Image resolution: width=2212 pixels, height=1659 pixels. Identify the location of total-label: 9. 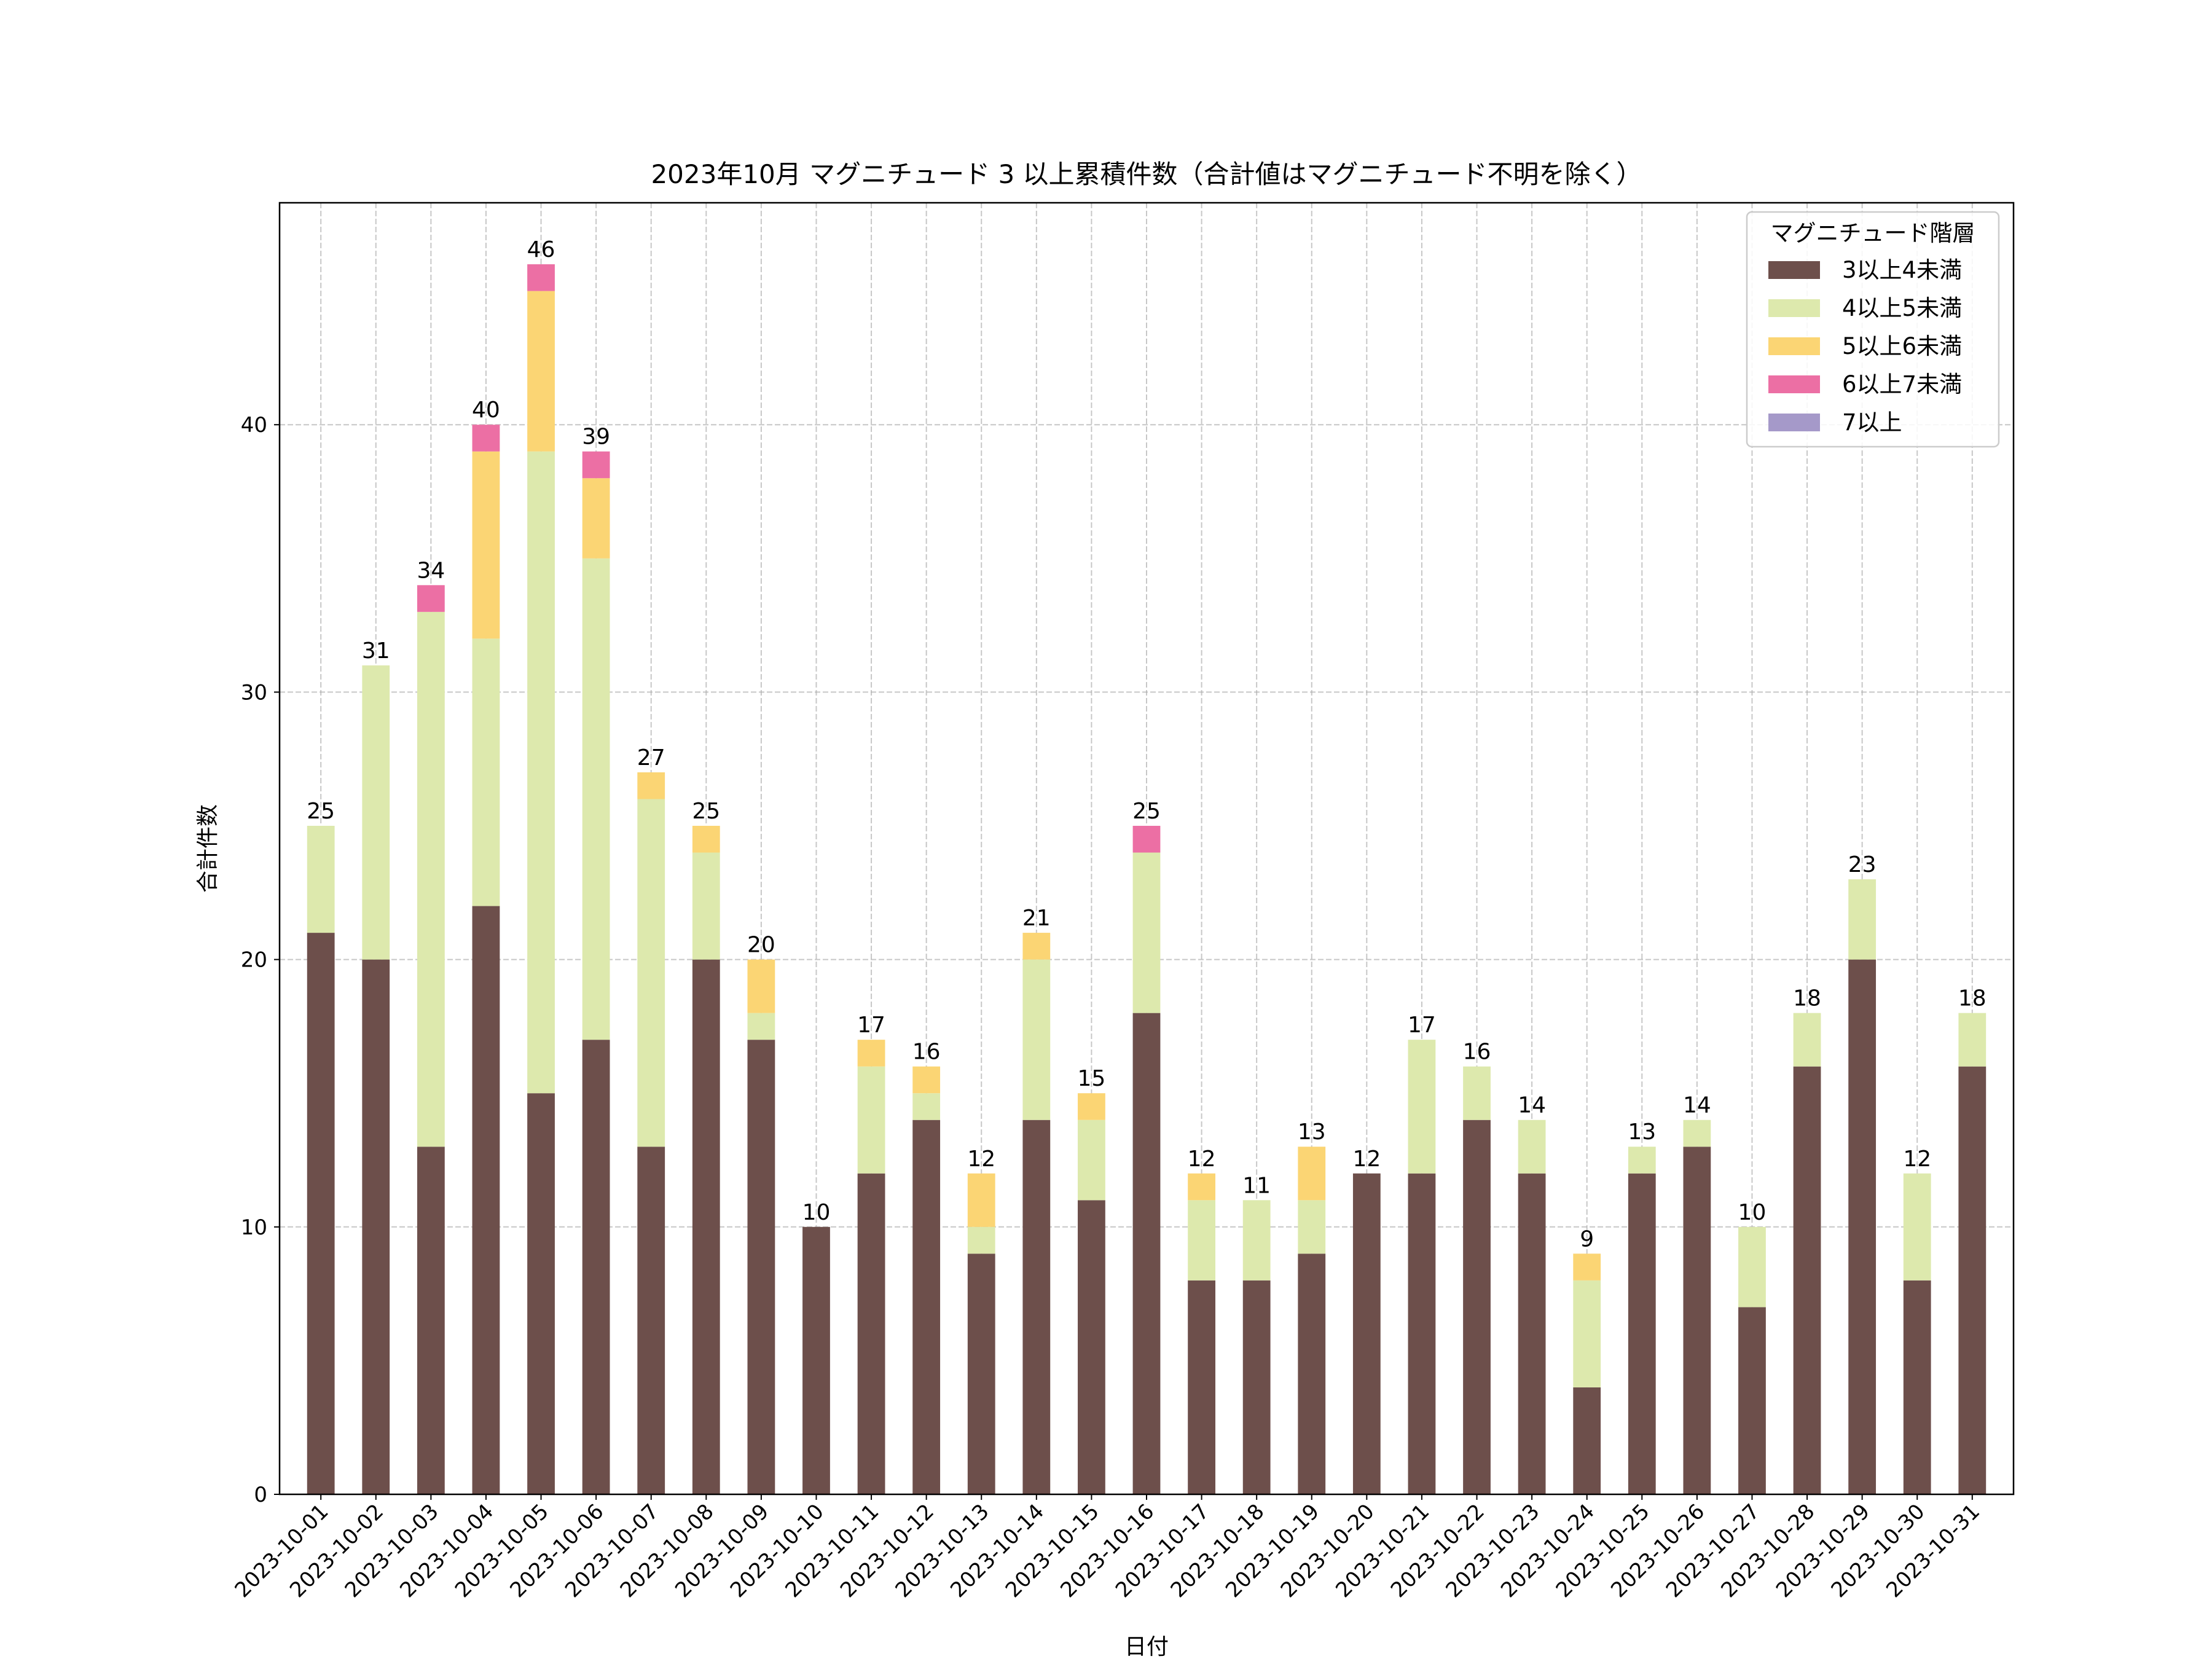
(1587, 1239).